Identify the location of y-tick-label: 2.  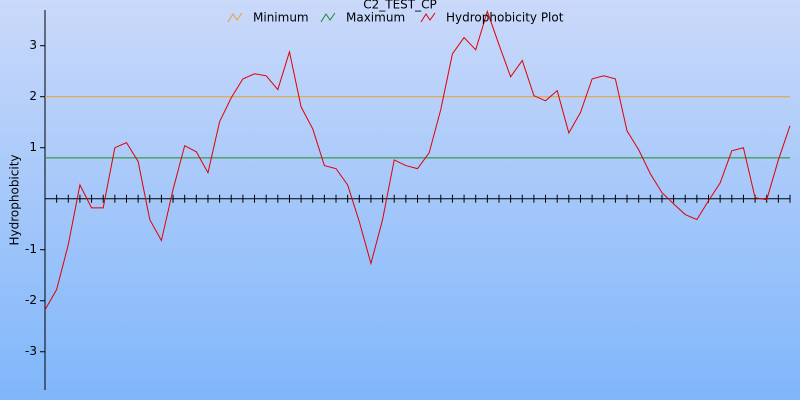
(33, 96).